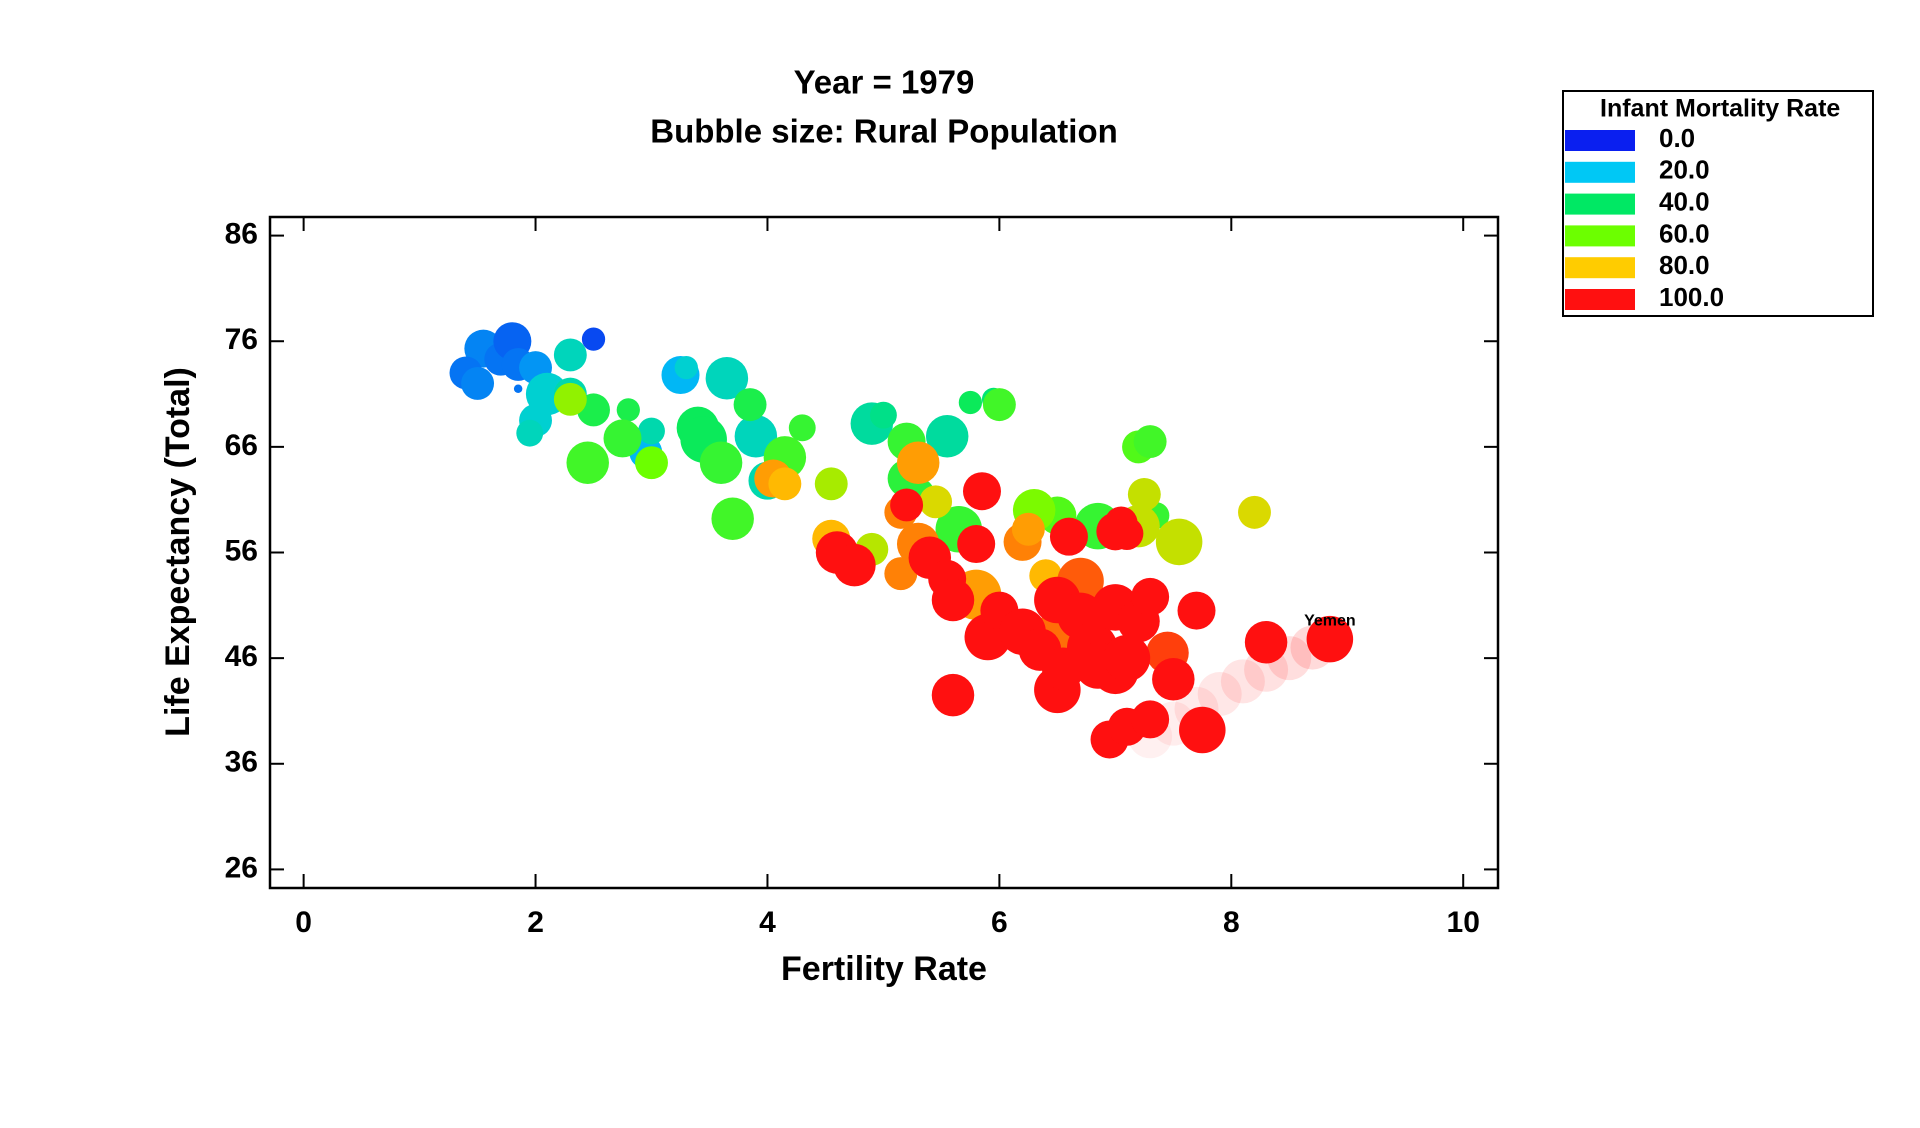 This screenshot has height=1128, width=1920. What do you see at coordinates (1684, 170) in the screenshot?
I see `legend-label: 20.0` at bounding box center [1684, 170].